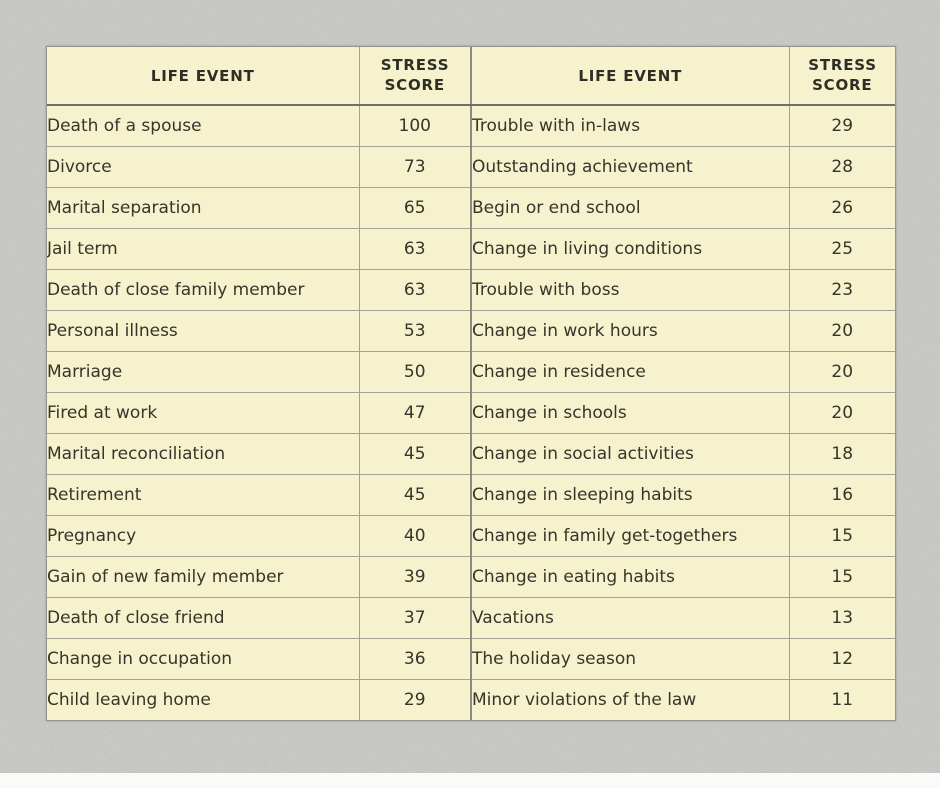 This screenshot has width=940, height=788. Describe the element at coordinates (203, 167) in the screenshot. I see `left-event-cell: Divorce` at that location.